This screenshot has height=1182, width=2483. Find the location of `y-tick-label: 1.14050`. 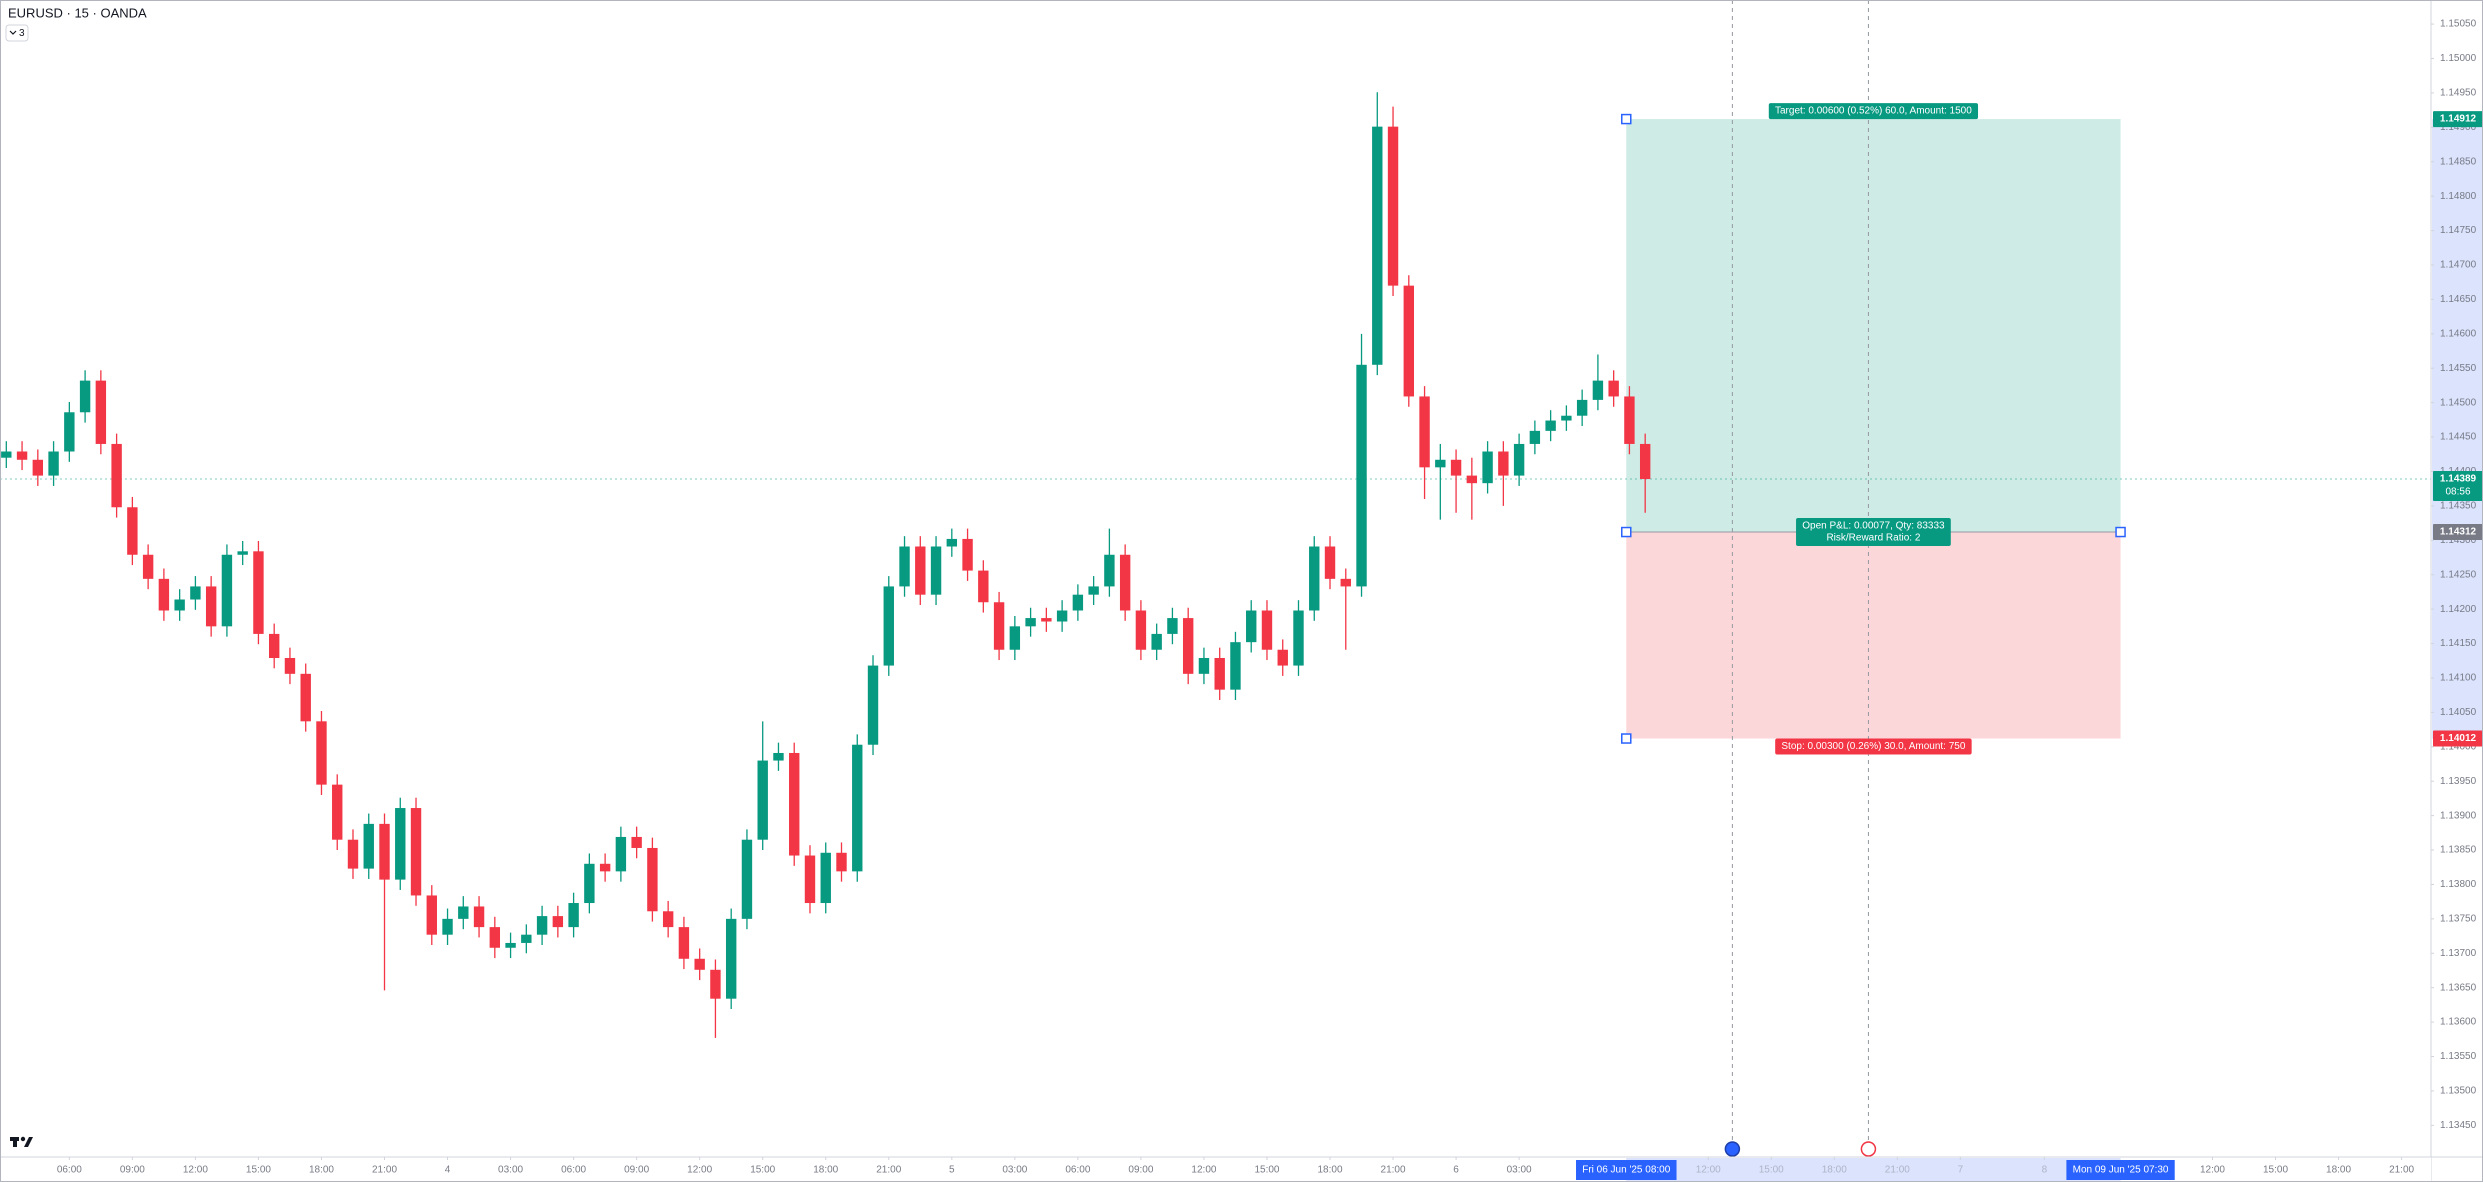

y-tick-label: 1.14050 is located at coordinates (2458, 712).